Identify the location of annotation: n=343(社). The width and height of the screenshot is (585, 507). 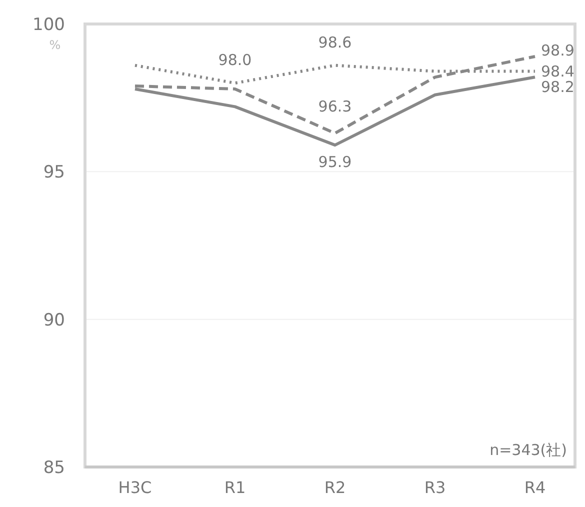
(528, 450).